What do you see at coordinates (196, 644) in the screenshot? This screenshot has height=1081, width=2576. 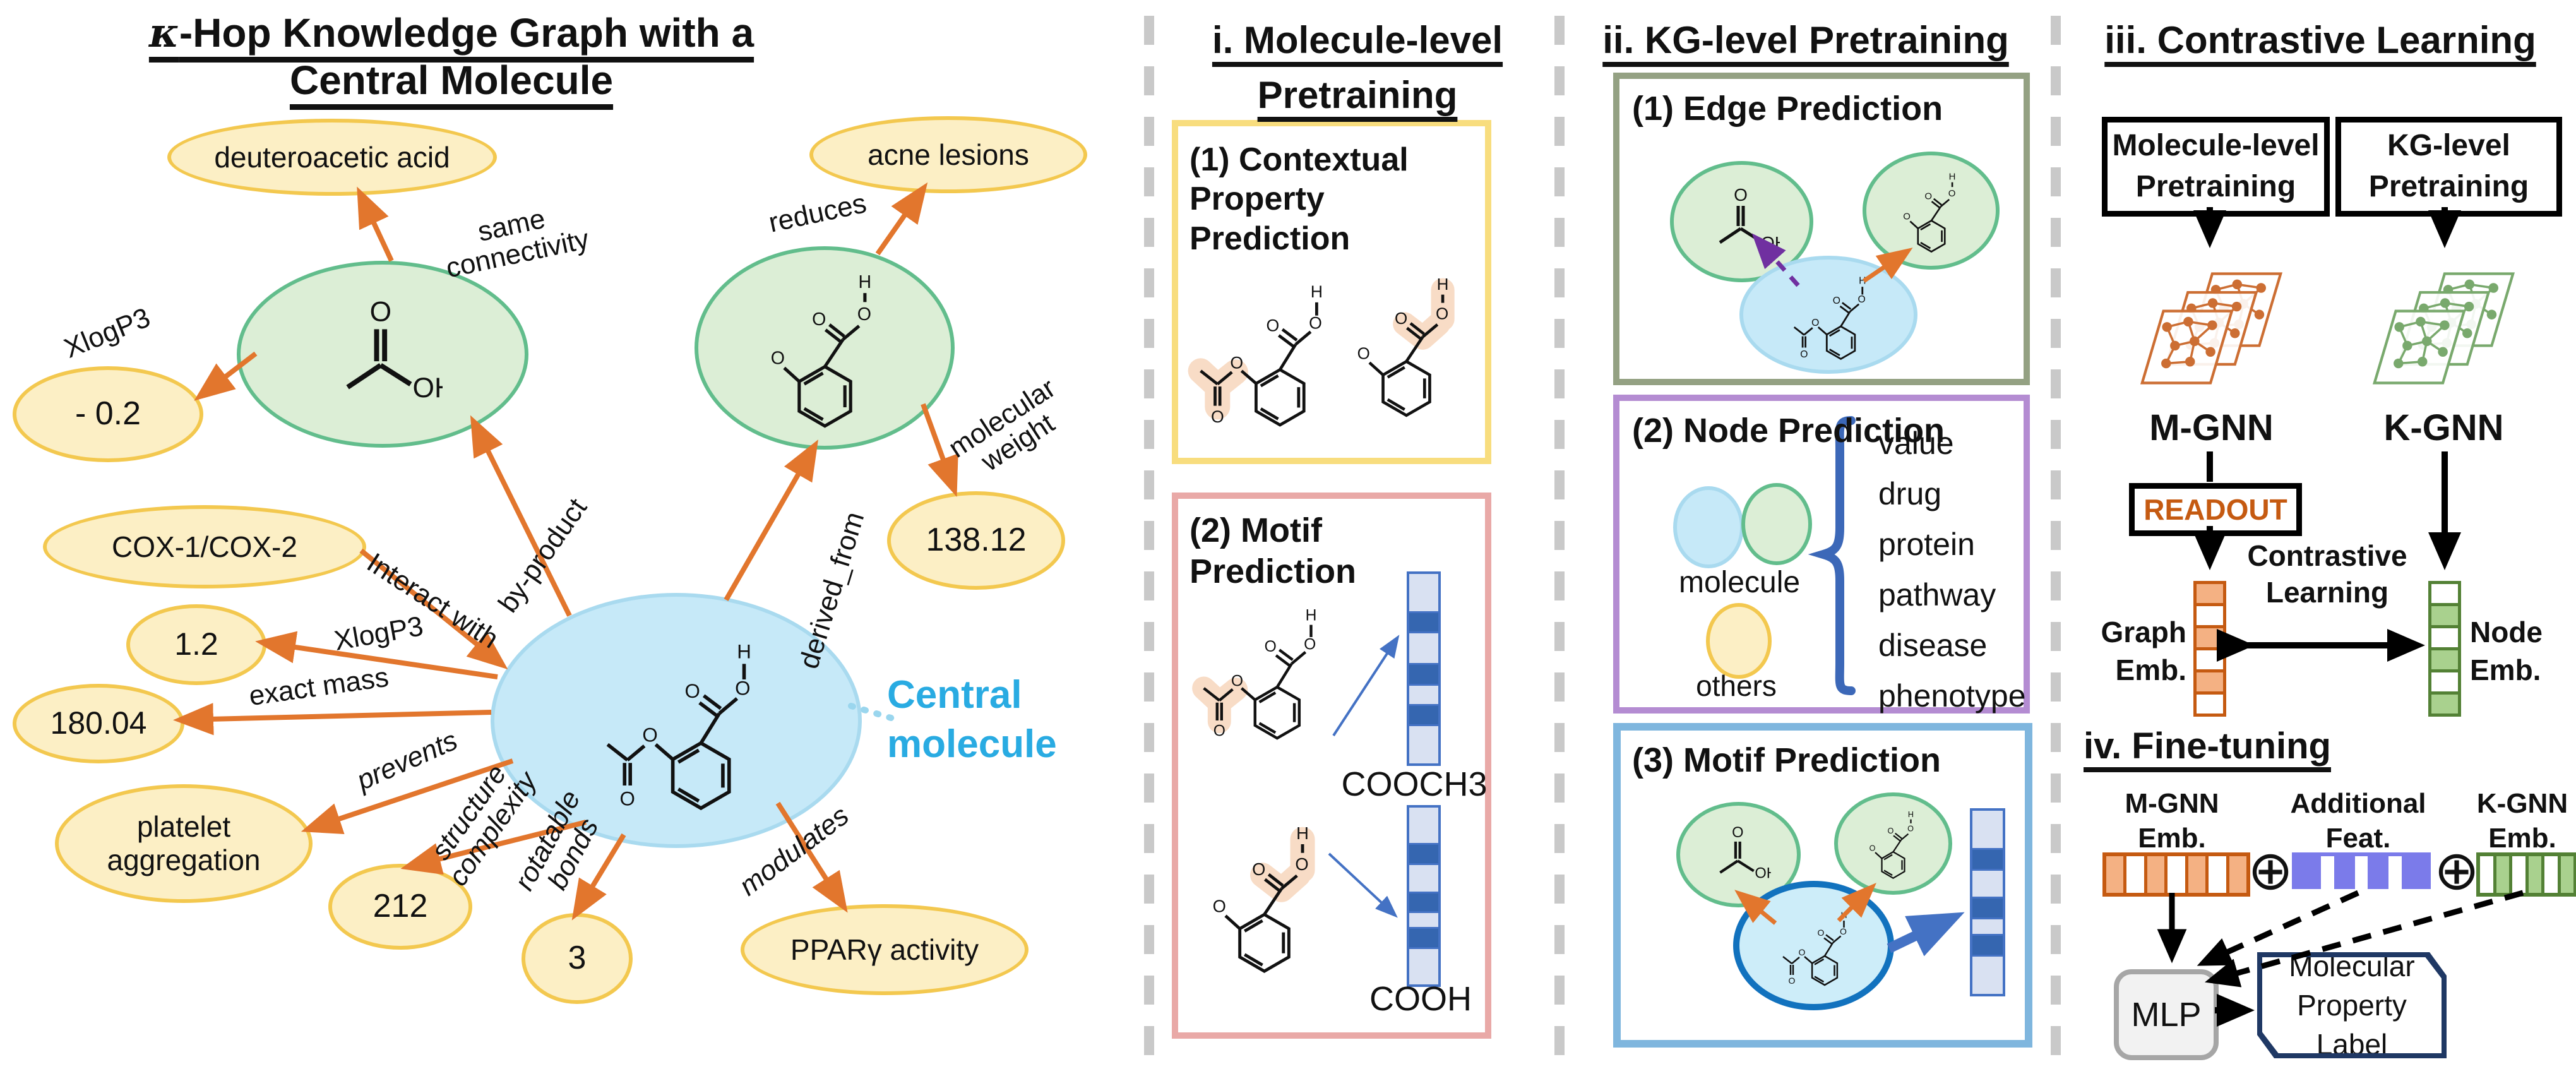 I see `kg-node-xlogp3-central-value: 1.2` at bounding box center [196, 644].